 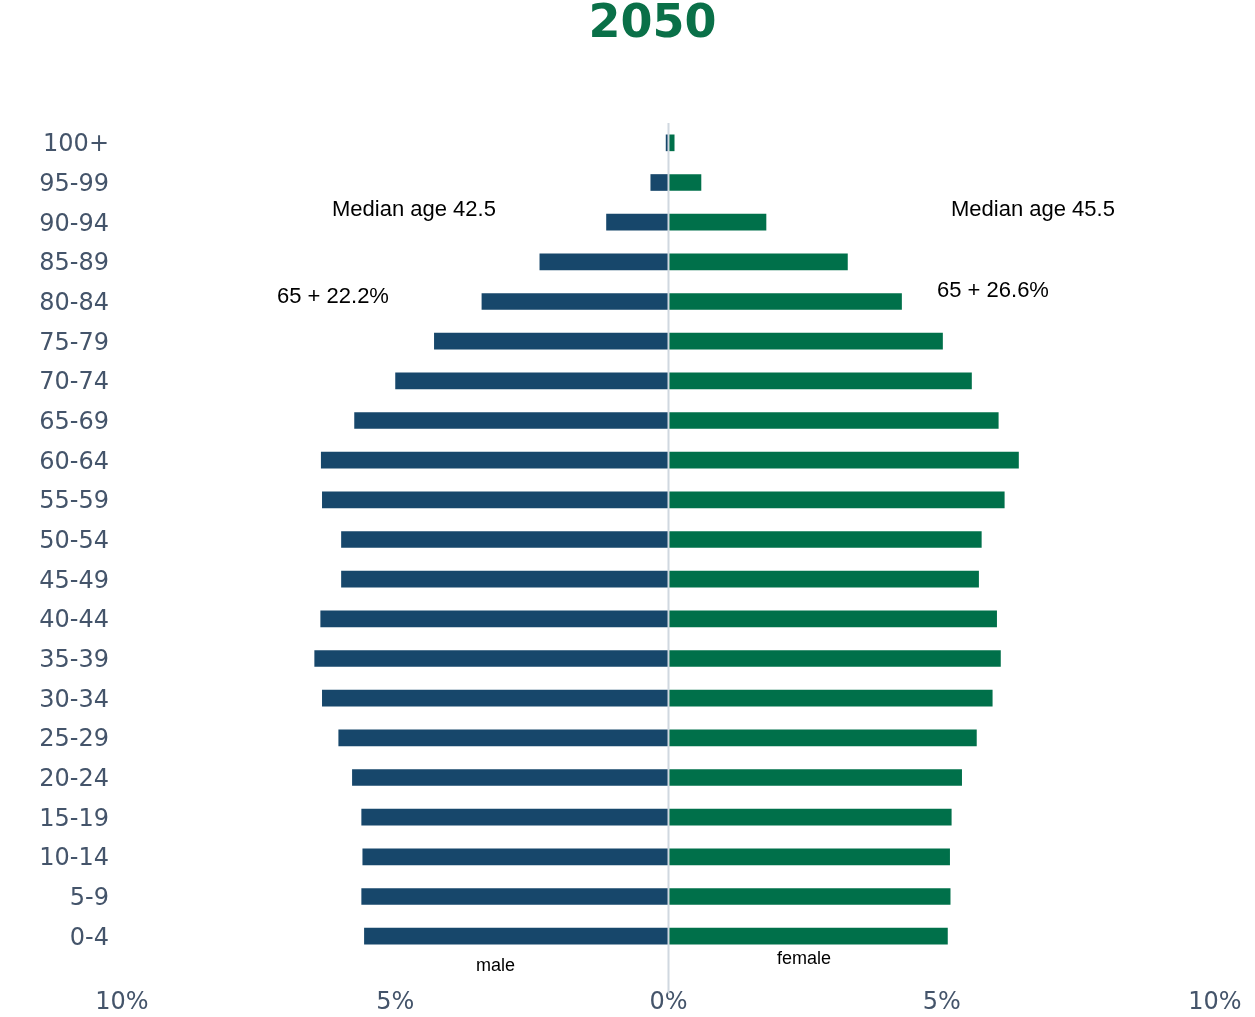 I want to click on y-tick-label: 85-89, so click(x=74, y=262).